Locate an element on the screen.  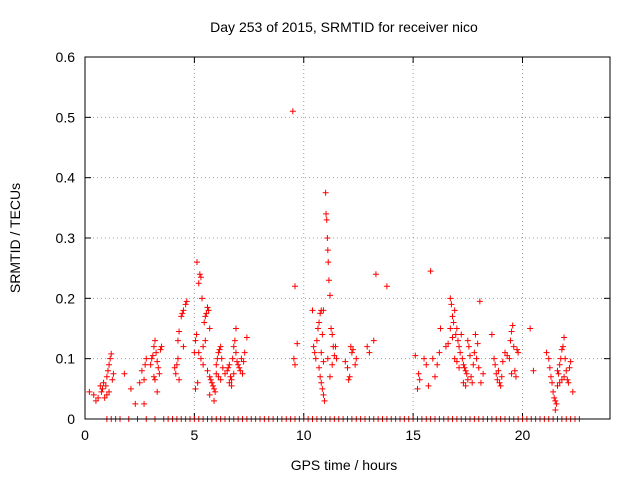
y-tick-label: 0.6 is located at coordinates (66, 57).